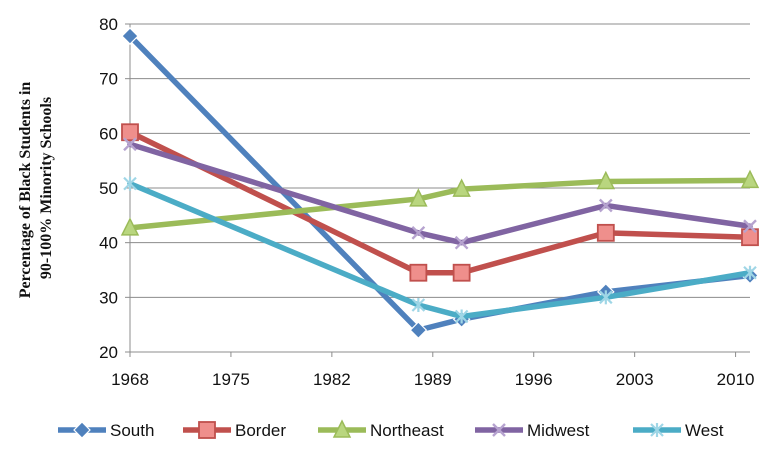  I want to click on x-tick-label: 1982, so click(332, 379).